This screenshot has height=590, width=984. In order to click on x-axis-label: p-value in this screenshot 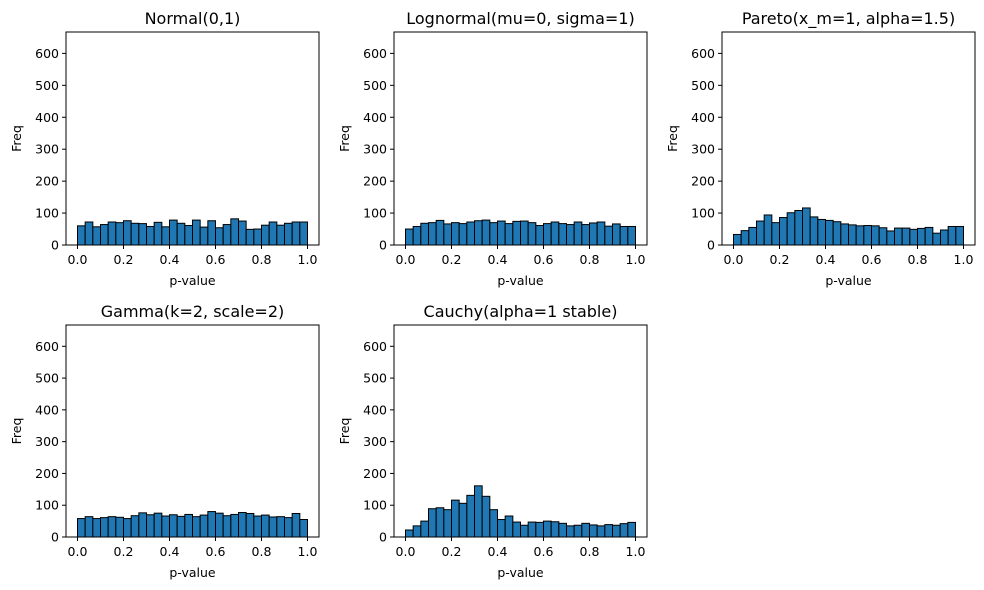, I will do `click(192, 572)`.